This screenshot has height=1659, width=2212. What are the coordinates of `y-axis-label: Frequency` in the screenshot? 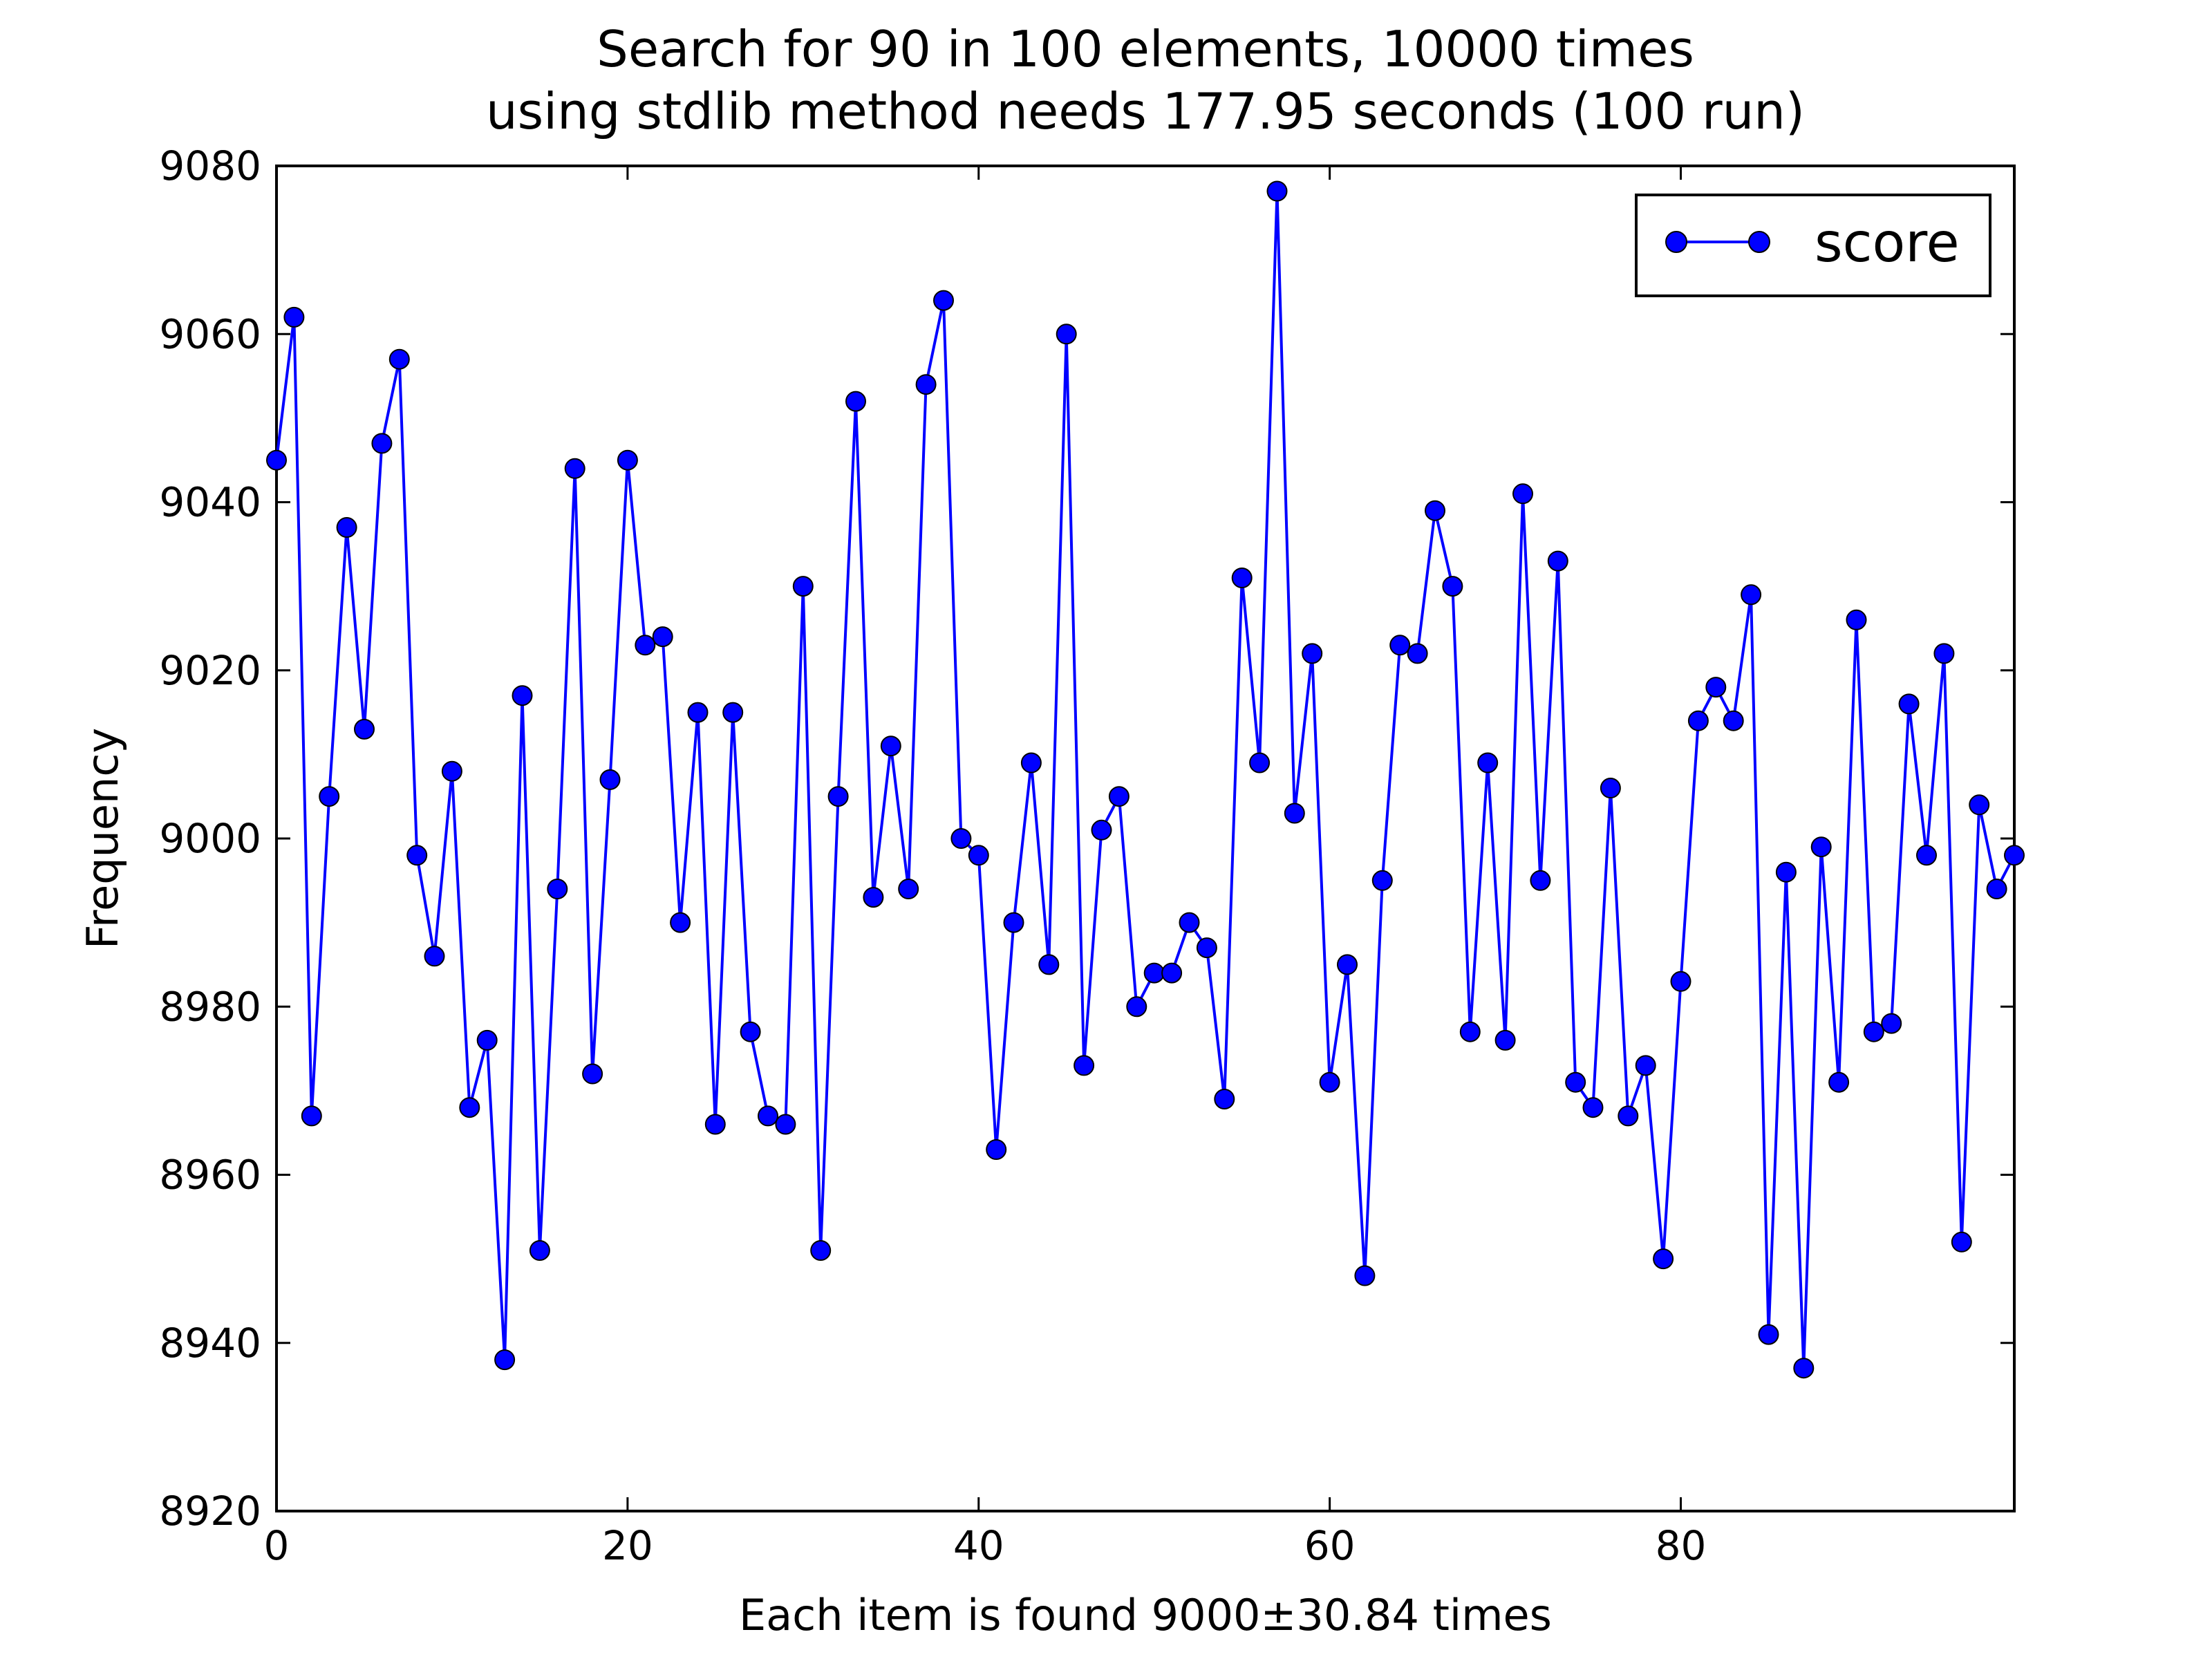 It's located at (102, 838).